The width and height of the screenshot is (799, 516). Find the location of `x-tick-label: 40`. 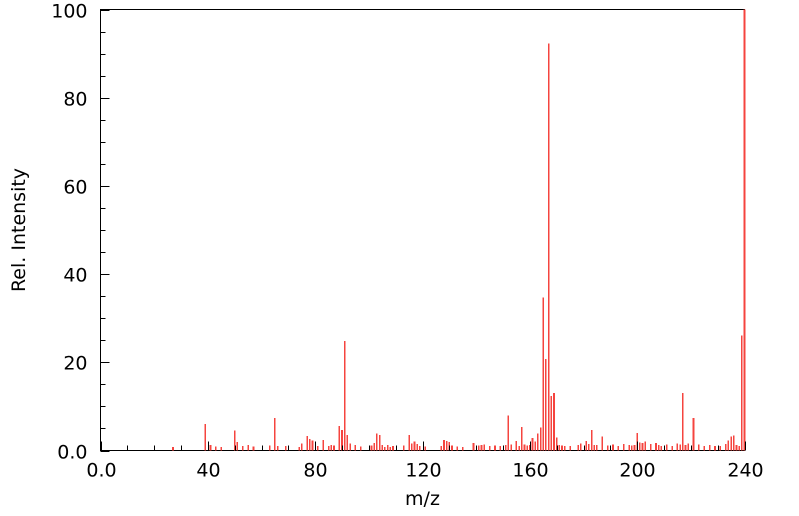

x-tick-label: 40 is located at coordinates (208, 471).